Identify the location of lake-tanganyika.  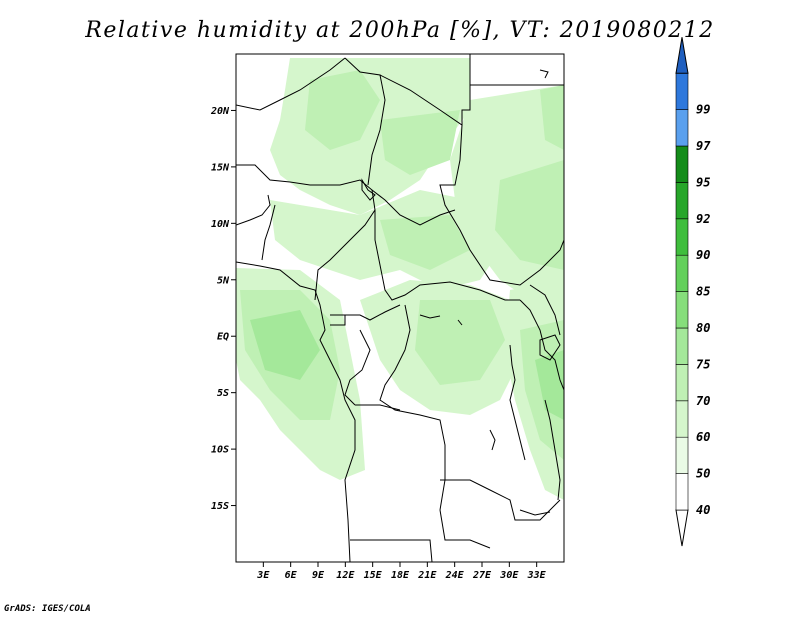
(517, 402).